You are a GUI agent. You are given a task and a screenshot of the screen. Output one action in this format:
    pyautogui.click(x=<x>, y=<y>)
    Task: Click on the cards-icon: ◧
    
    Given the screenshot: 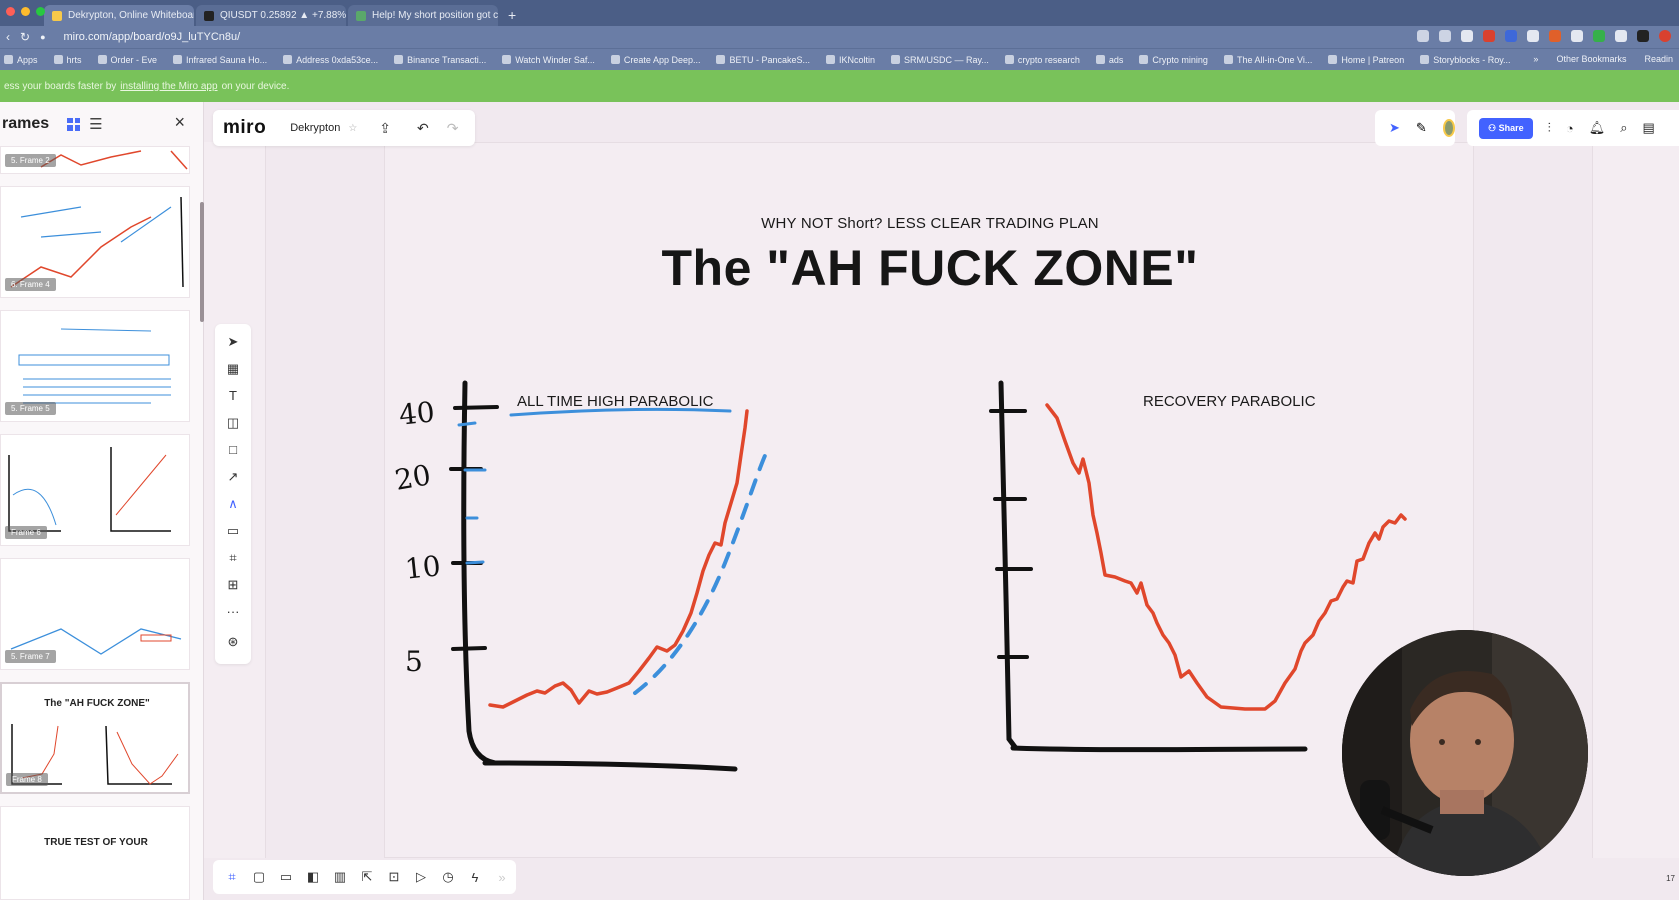 What is the action you would take?
    pyautogui.click(x=313, y=876)
    